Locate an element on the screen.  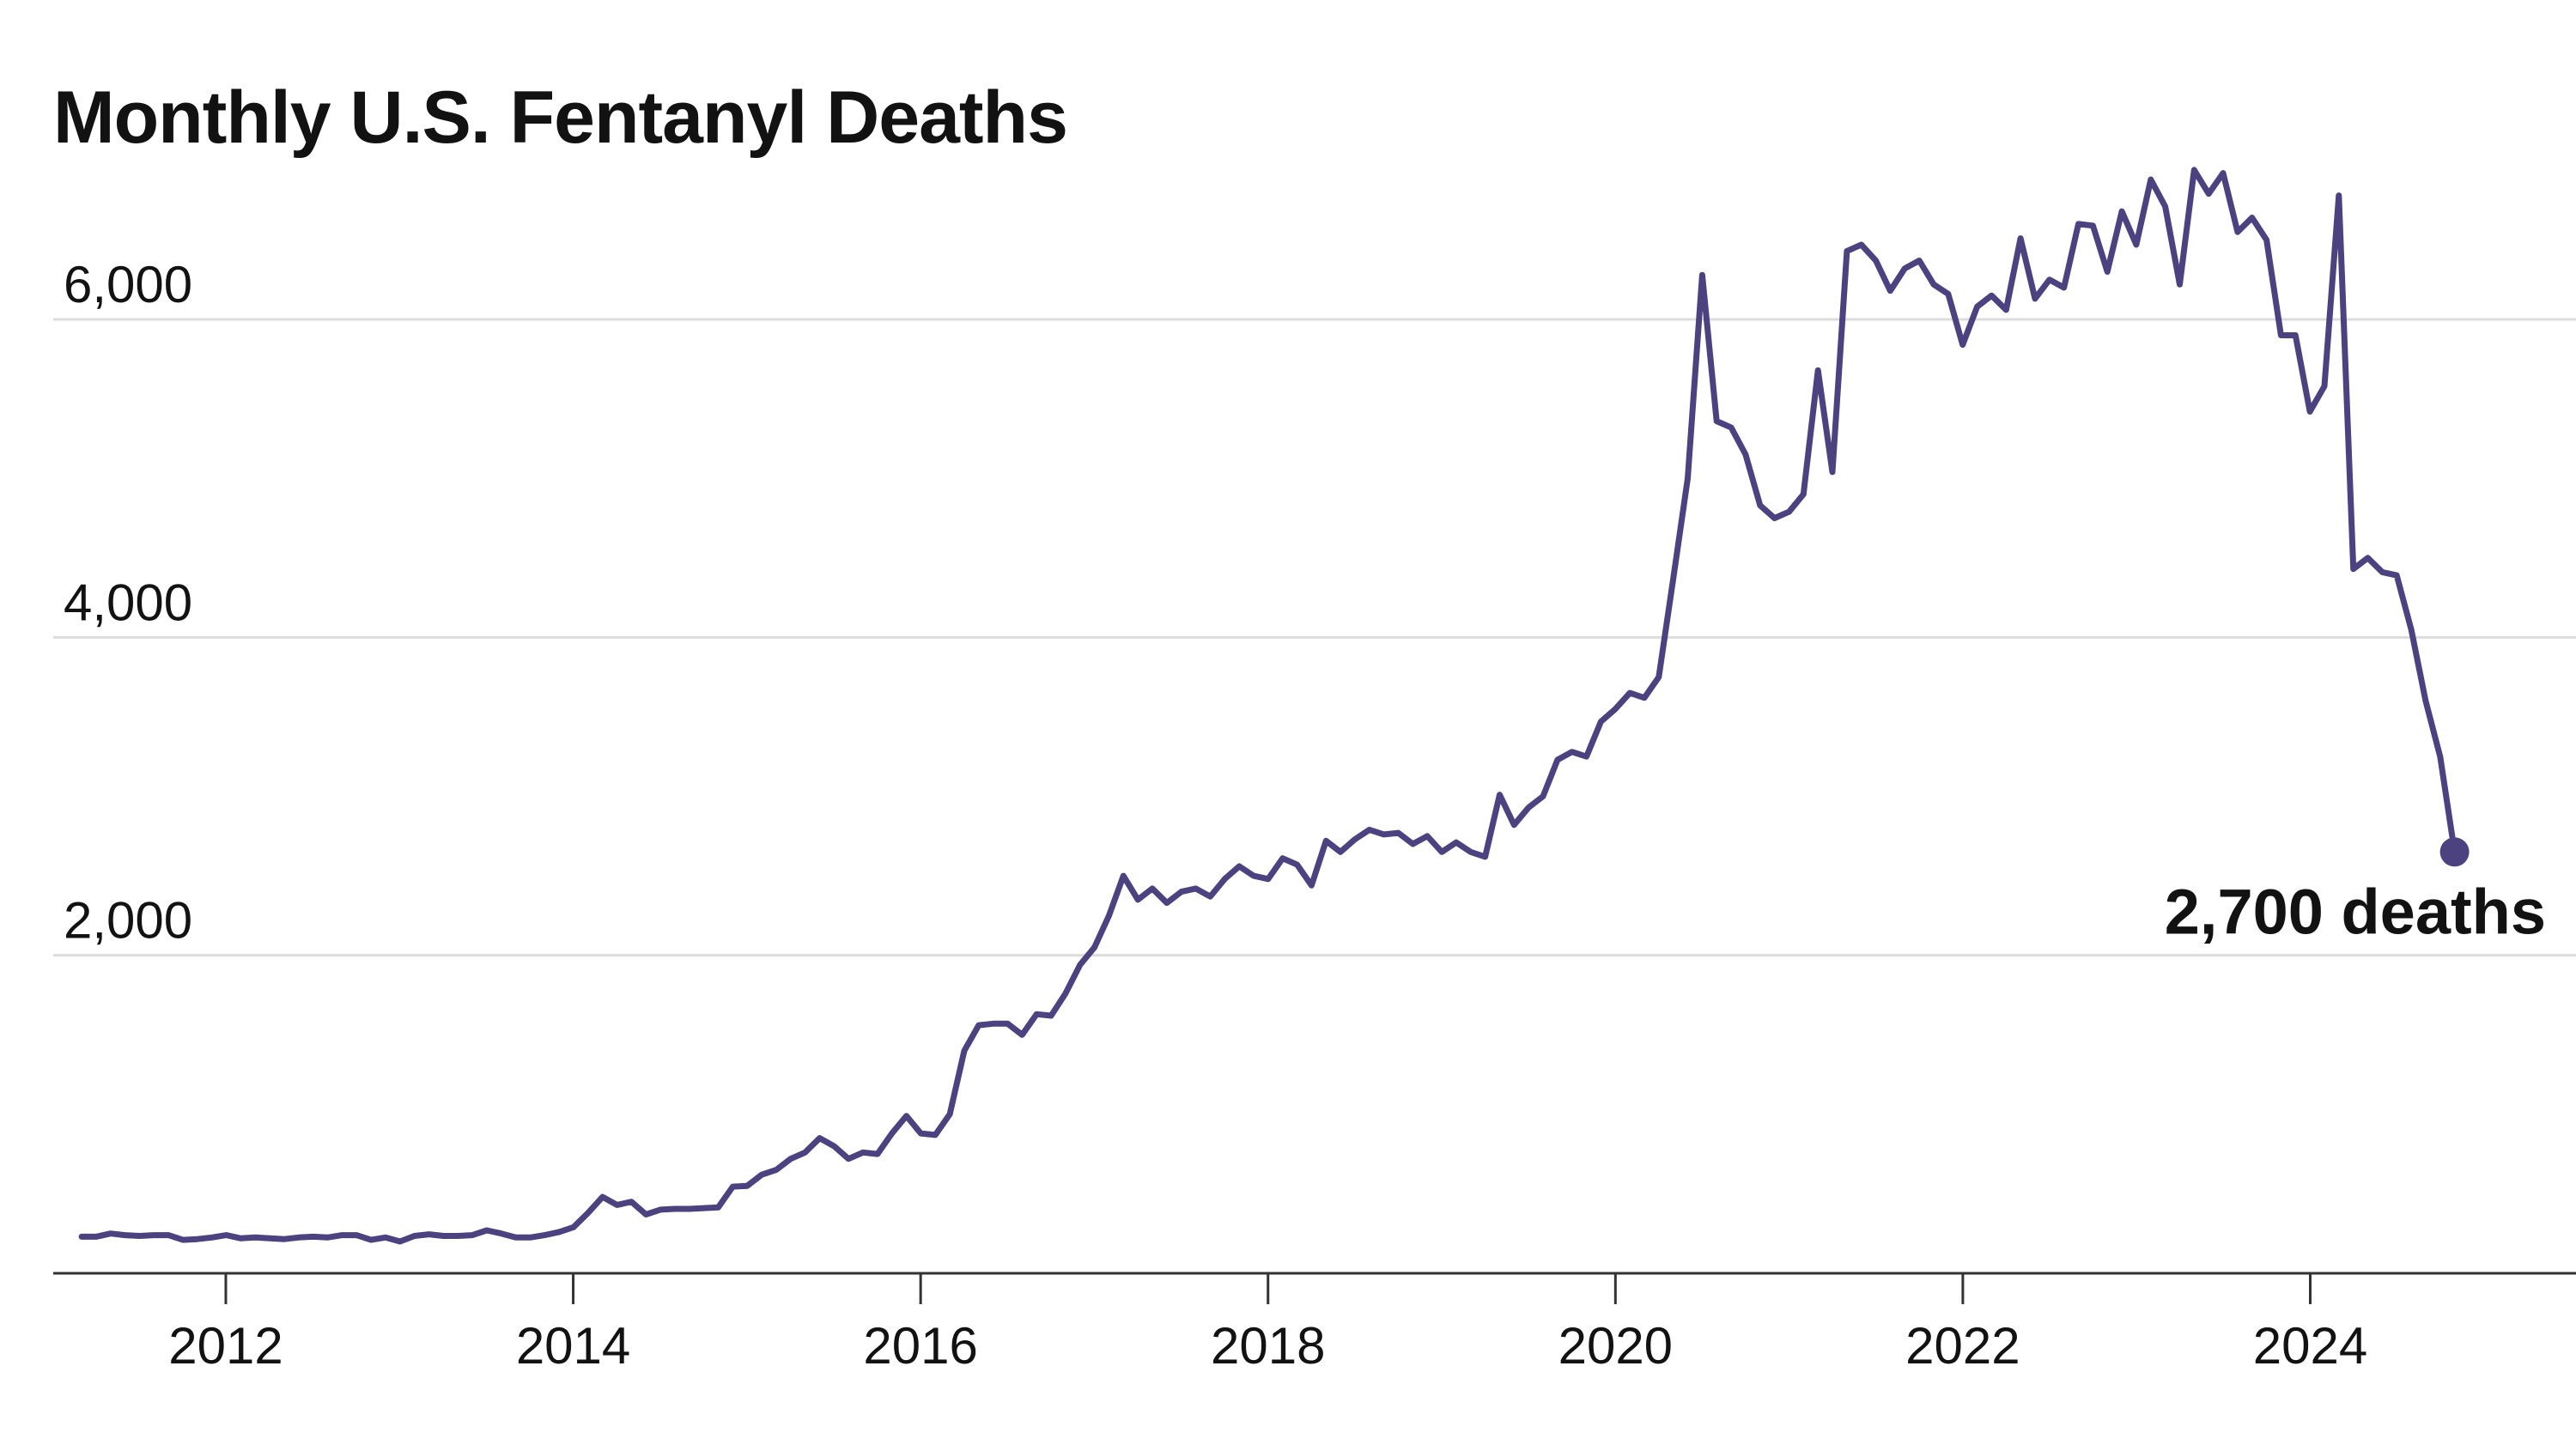
y-tick-label-4000: 4,000 is located at coordinates (128, 603).